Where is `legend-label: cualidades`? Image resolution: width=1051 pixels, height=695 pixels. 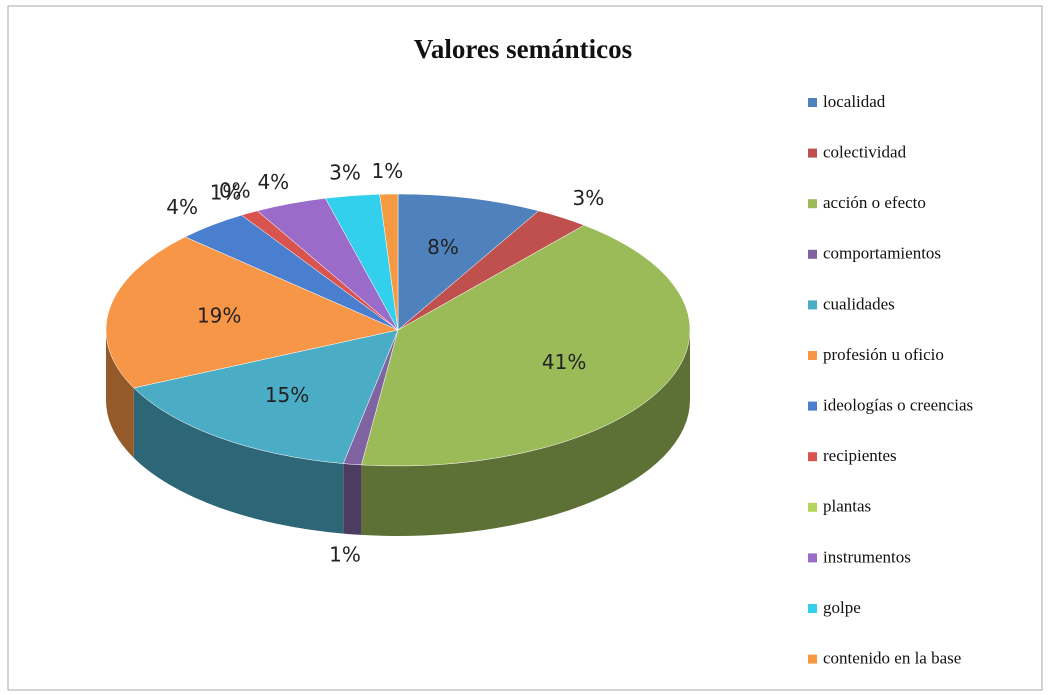
legend-label: cualidades is located at coordinates (859, 303).